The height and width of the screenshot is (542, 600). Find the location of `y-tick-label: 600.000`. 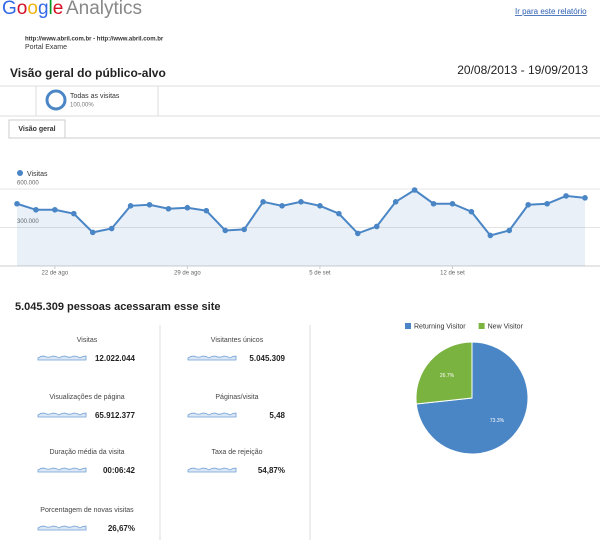

y-tick-label: 600.000 is located at coordinates (28, 184).